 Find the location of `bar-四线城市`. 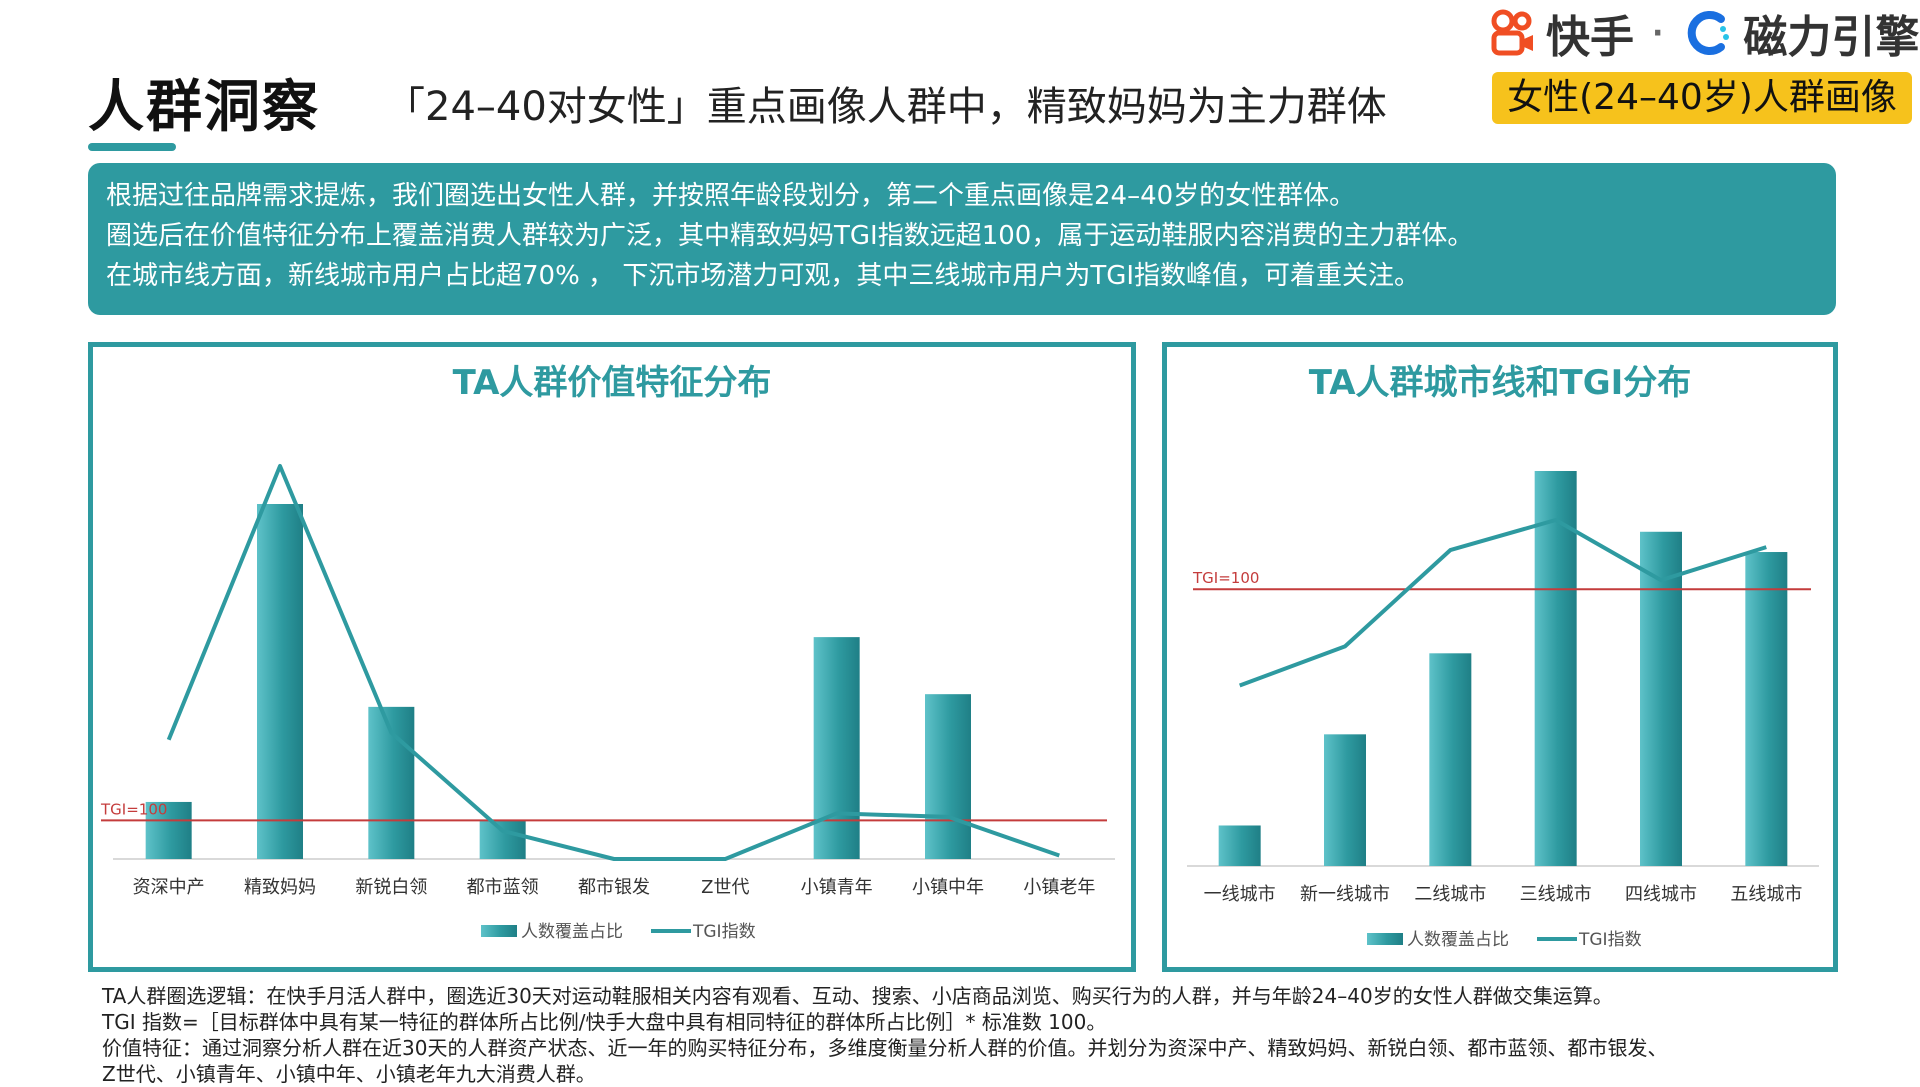

bar-四线城市 is located at coordinates (1661, 698).